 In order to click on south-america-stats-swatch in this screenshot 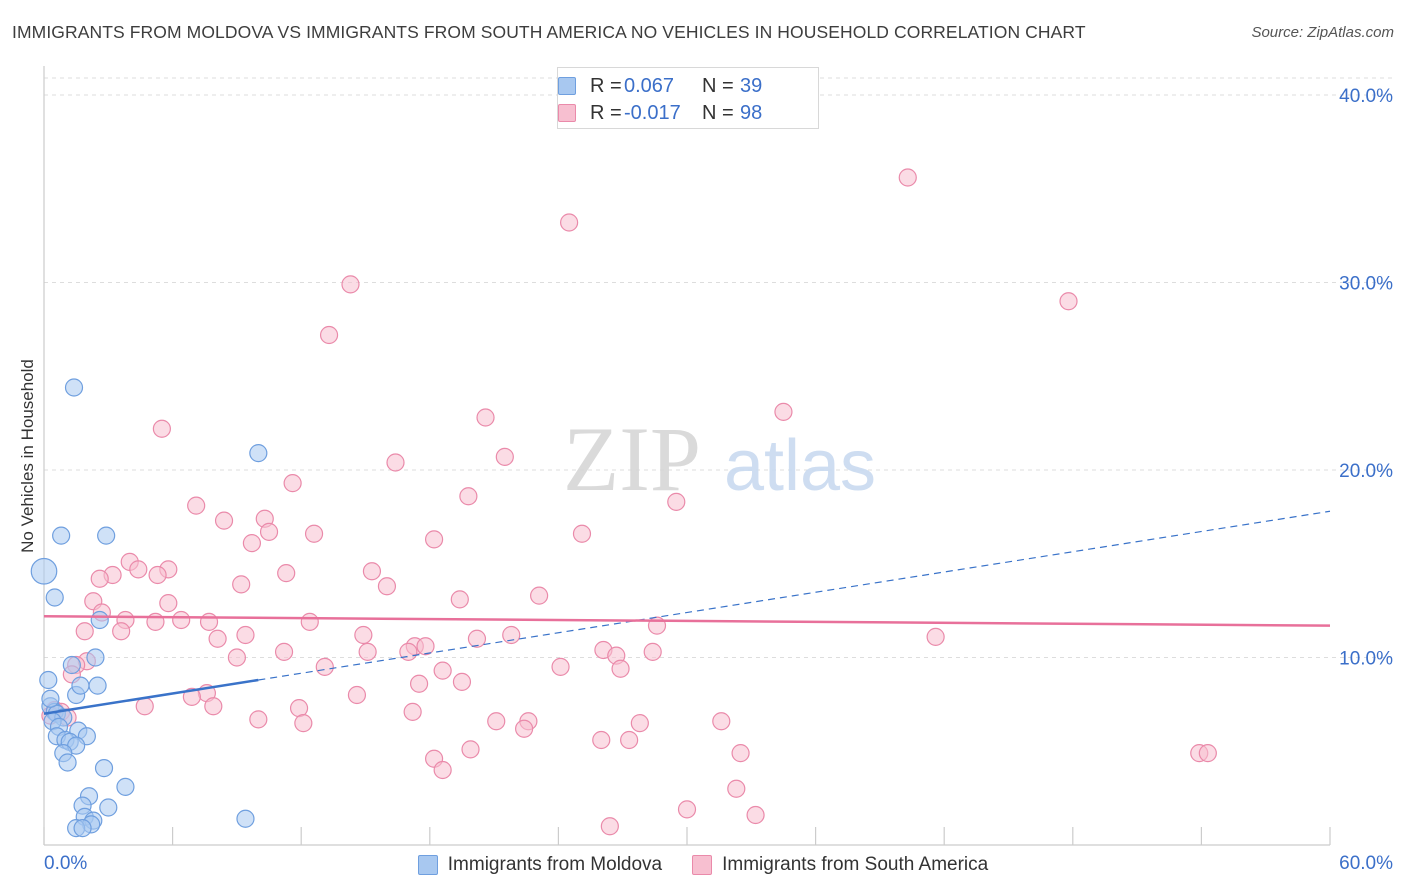, I will do `click(567, 113)`.